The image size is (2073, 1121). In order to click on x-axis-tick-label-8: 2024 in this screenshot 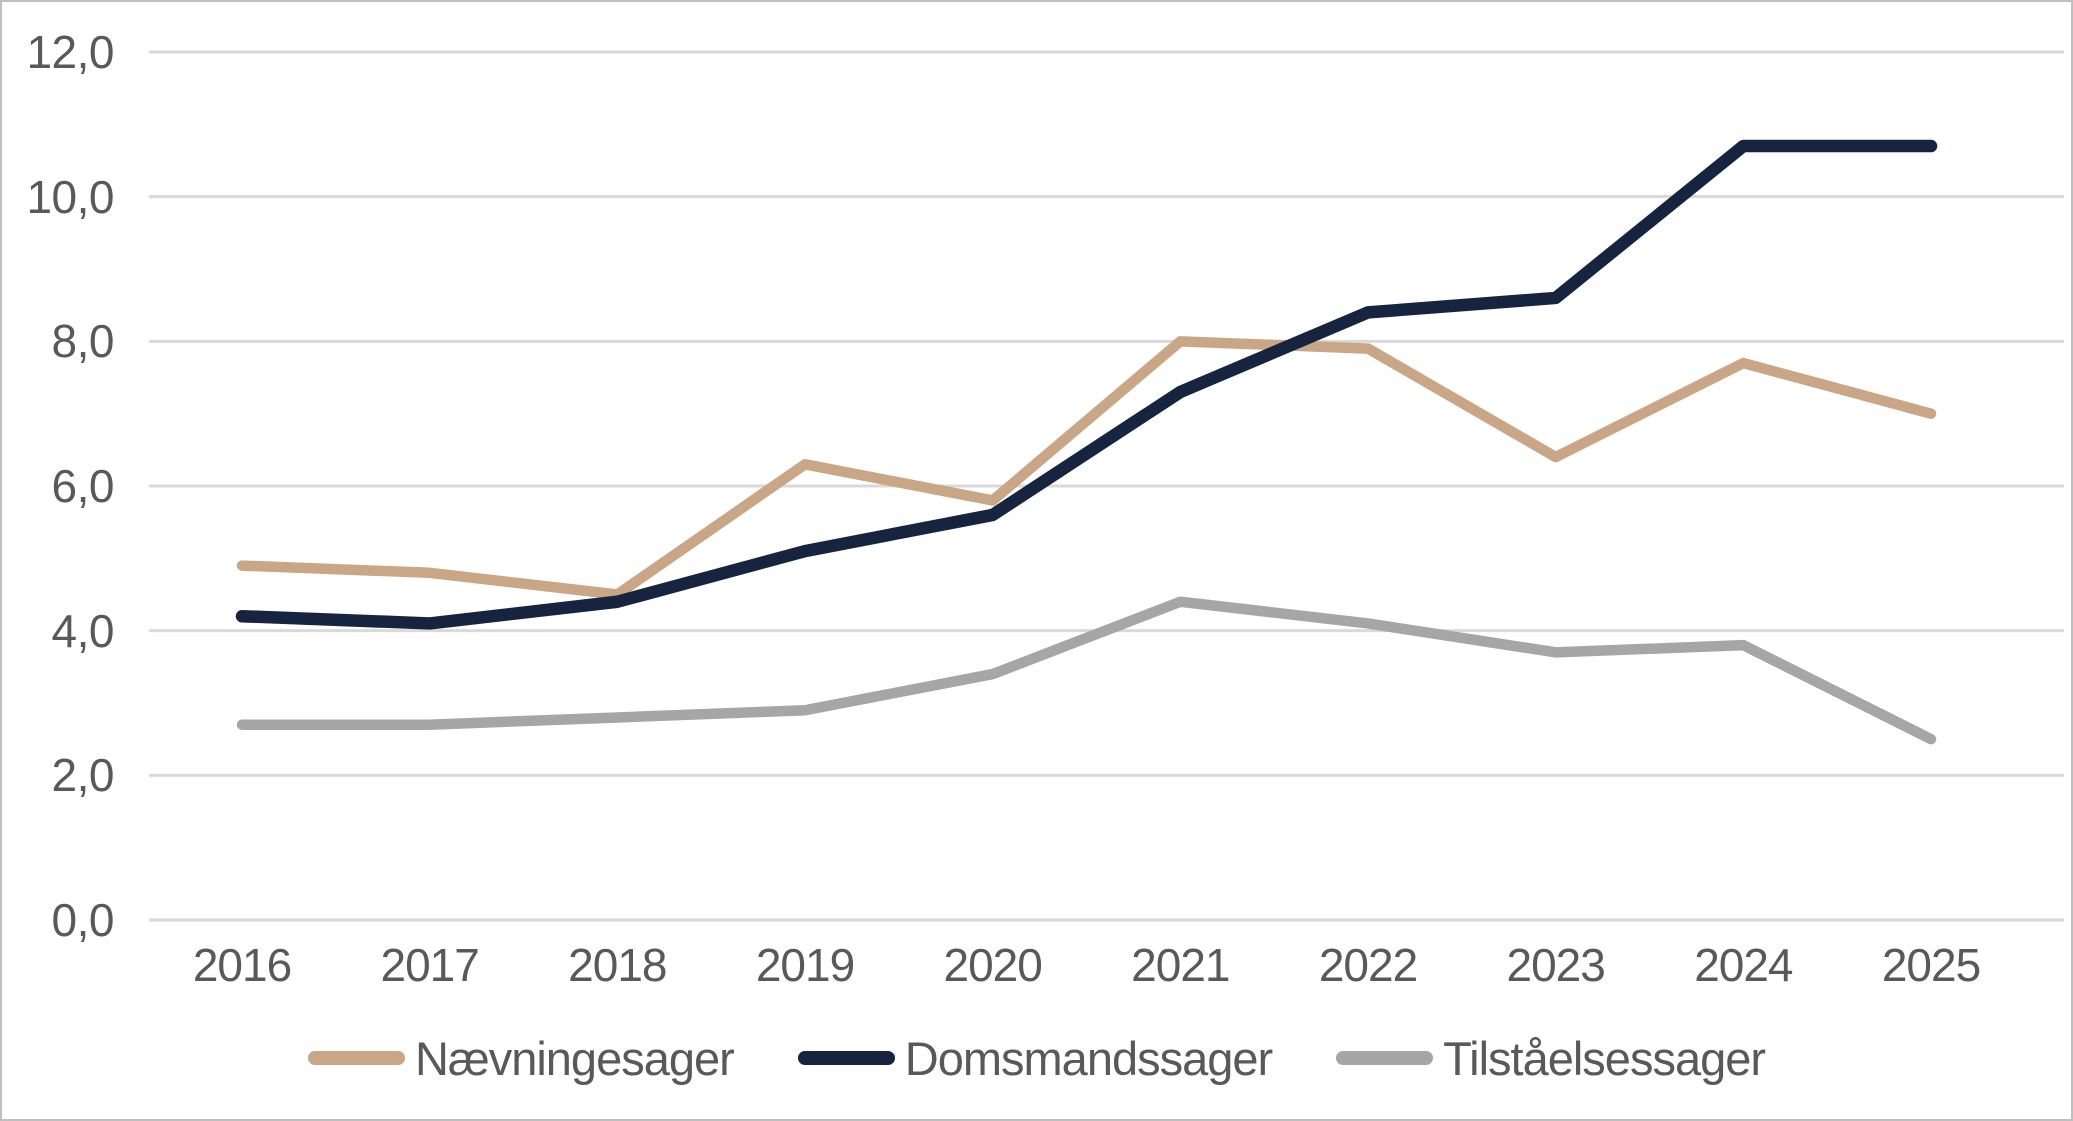, I will do `click(1743, 965)`.